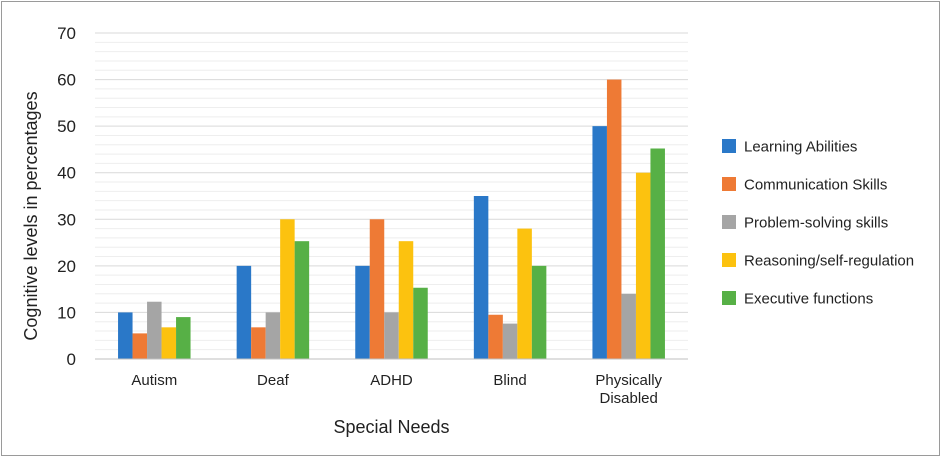 The height and width of the screenshot is (458, 943). What do you see at coordinates (391, 427) in the screenshot?
I see `x-axis-title: Special Needs` at bounding box center [391, 427].